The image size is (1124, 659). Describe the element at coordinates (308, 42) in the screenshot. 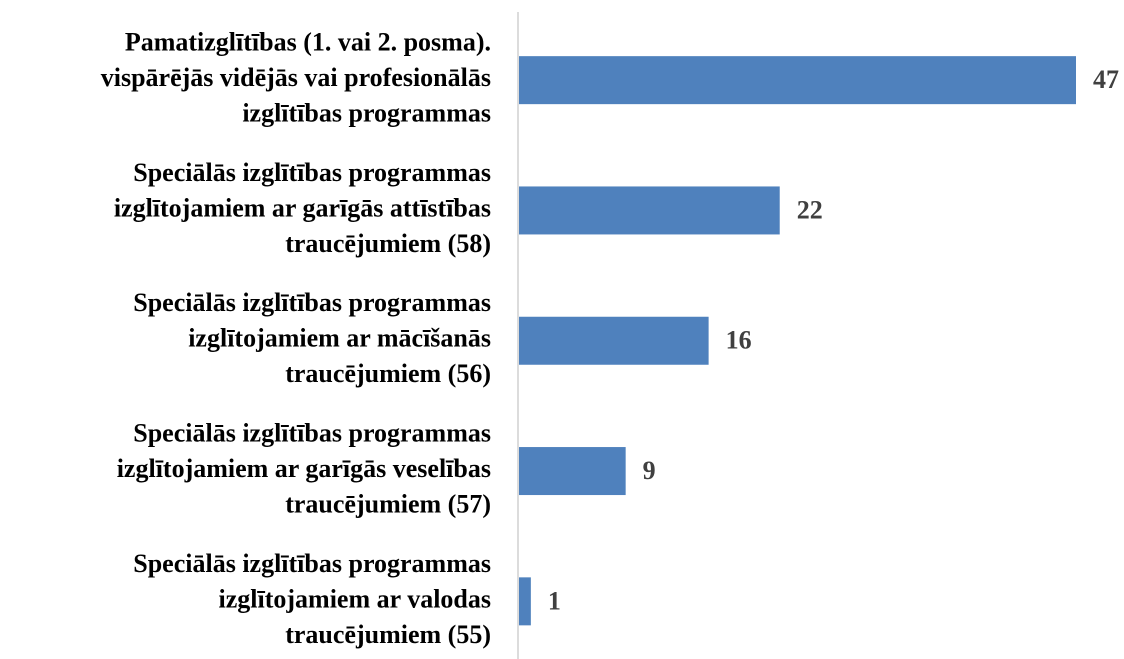

I see `category-label: Pamatizglītības (1. vai 2. posma).` at that location.